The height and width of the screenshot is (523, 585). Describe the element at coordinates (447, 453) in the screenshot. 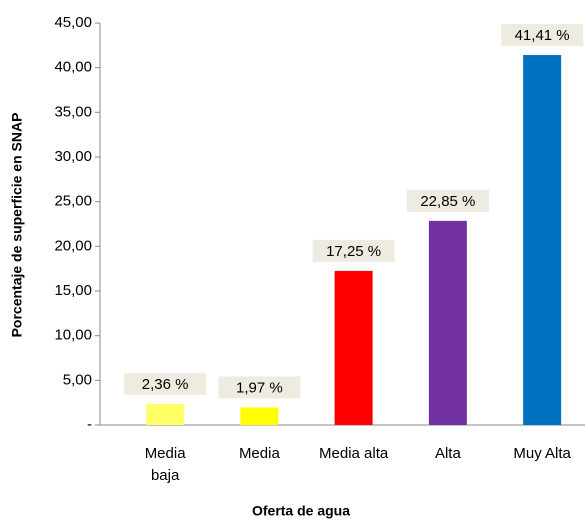

I see `x-tick-label: Alta` at that location.